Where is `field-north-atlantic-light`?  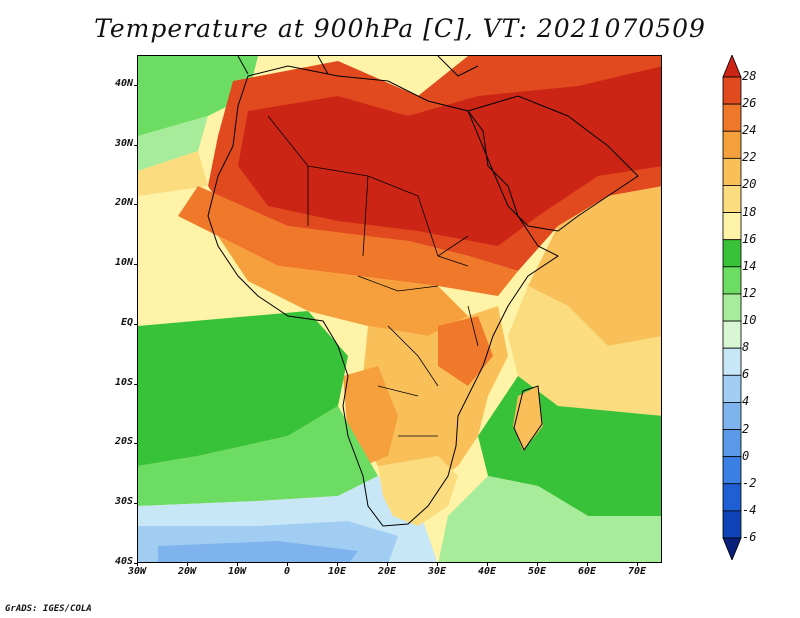 field-north-atlantic-light is located at coordinates (173, 143).